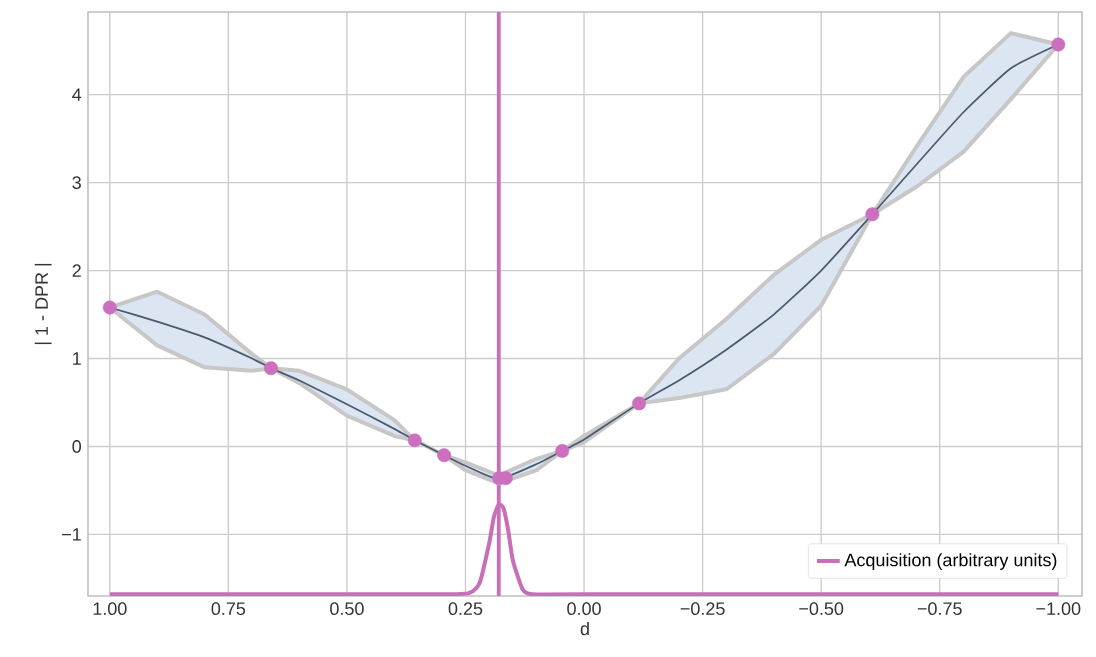 The width and height of the screenshot is (1096, 657). Describe the element at coordinates (77, 358) in the screenshot. I see `y-tick-label: 1` at that location.